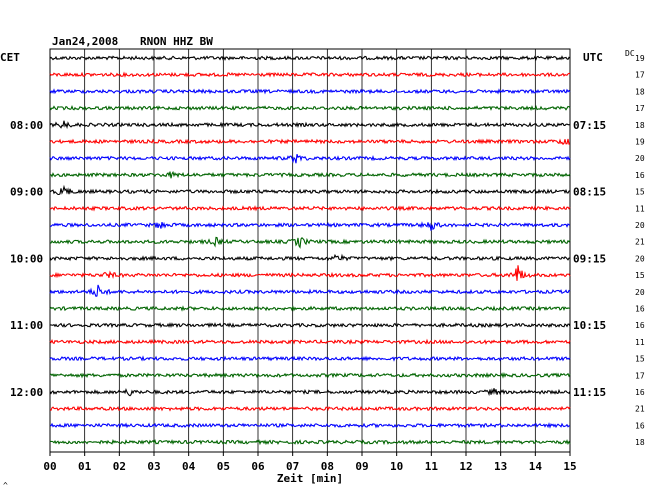  I want to click on x-tick-label: 12, so click(465, 466).